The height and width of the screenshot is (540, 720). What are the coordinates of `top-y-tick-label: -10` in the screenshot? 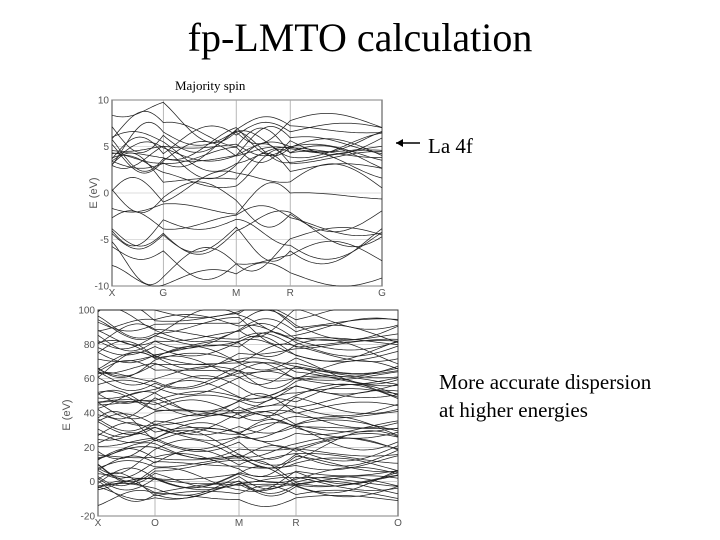 It's located at (102, 287).